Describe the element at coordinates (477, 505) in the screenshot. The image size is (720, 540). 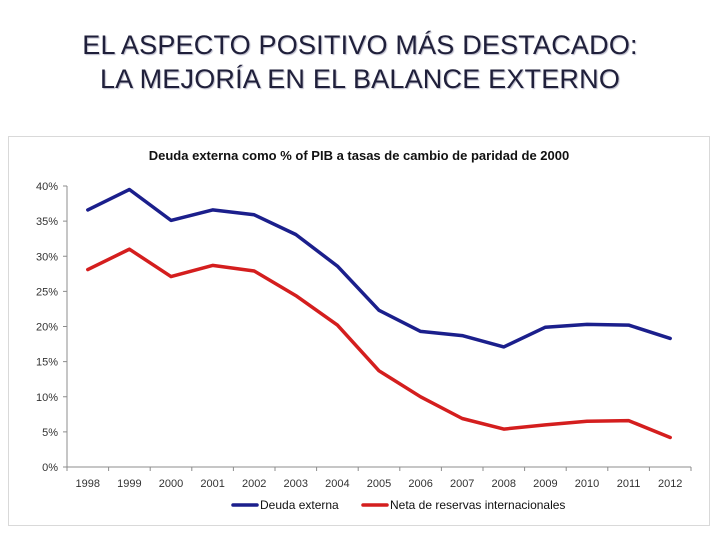
I see `legend-label: Neta de reservas internacionales` at that location.